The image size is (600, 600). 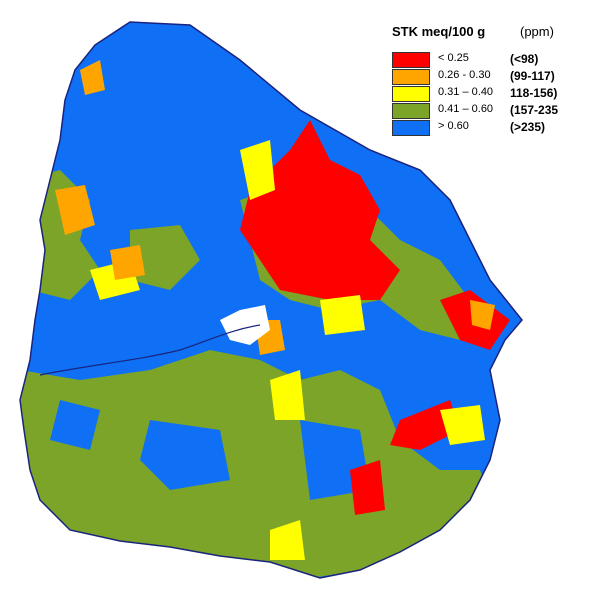 What do you see at coordinates (464, 75) in the screenshot?
I see `legend-range: 0.26 - 0.30` at bounding box center [464, 75].